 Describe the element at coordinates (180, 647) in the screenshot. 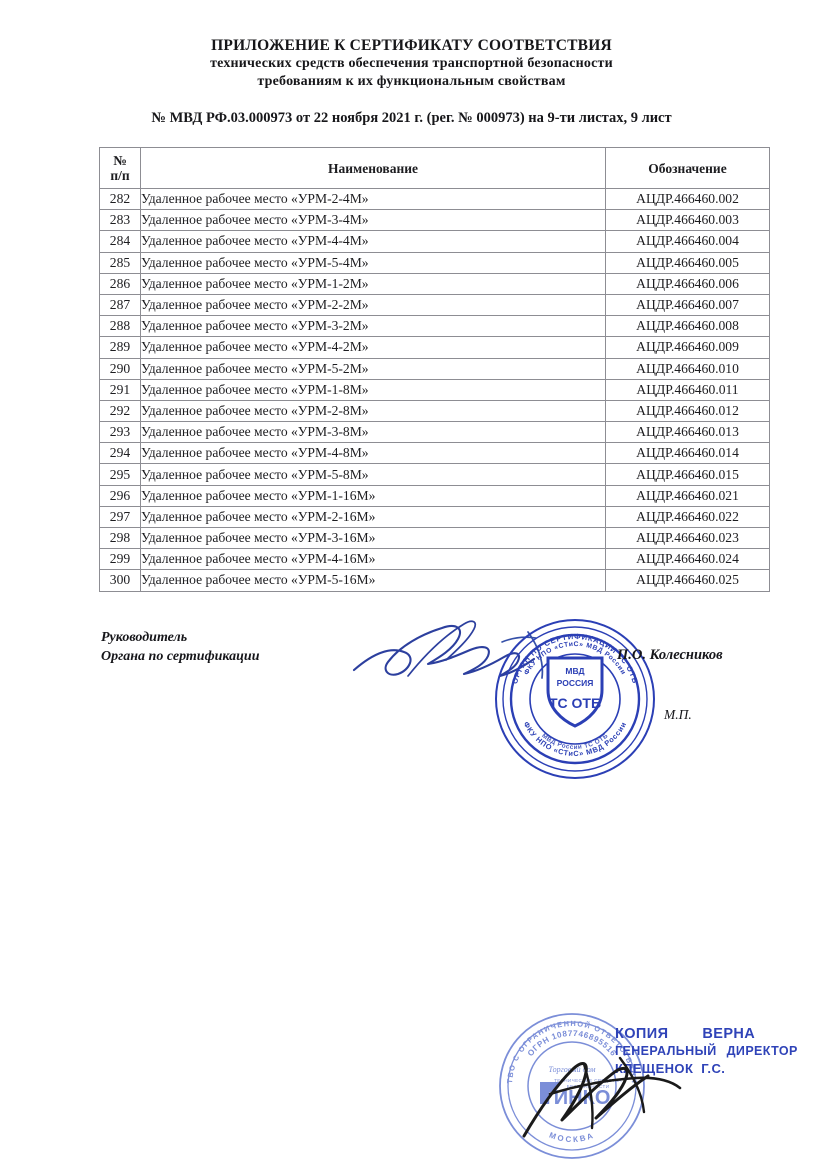

I see `signer-role: Руководитель Органа по сертификации` at that location.